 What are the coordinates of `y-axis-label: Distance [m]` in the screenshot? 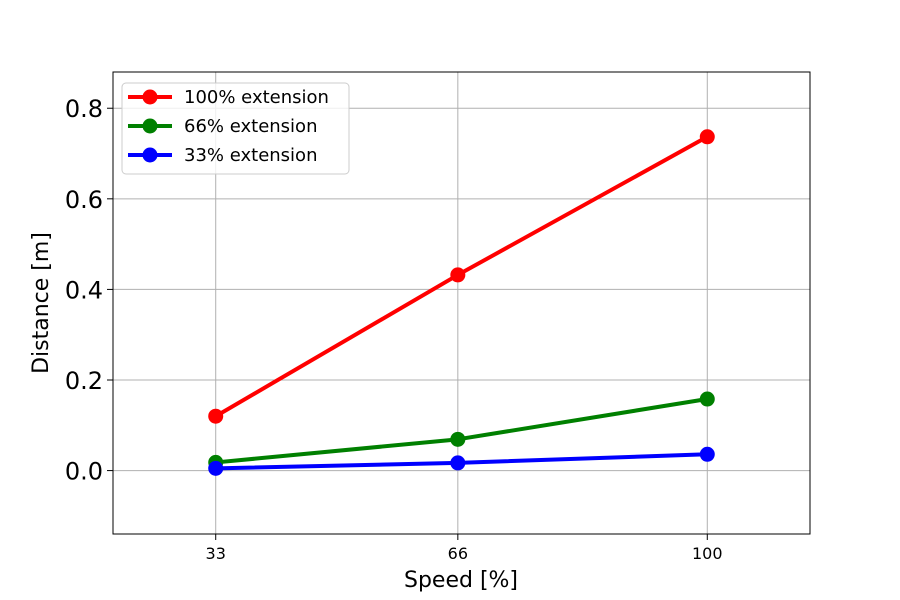 It's located at (41, 303).